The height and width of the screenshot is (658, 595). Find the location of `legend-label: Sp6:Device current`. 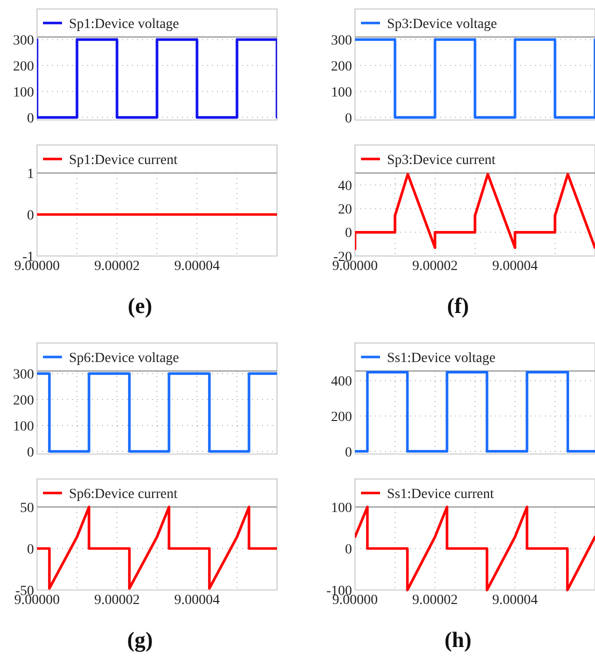

legend-label: Sp6:Device current is located at coordinates (123, 494).